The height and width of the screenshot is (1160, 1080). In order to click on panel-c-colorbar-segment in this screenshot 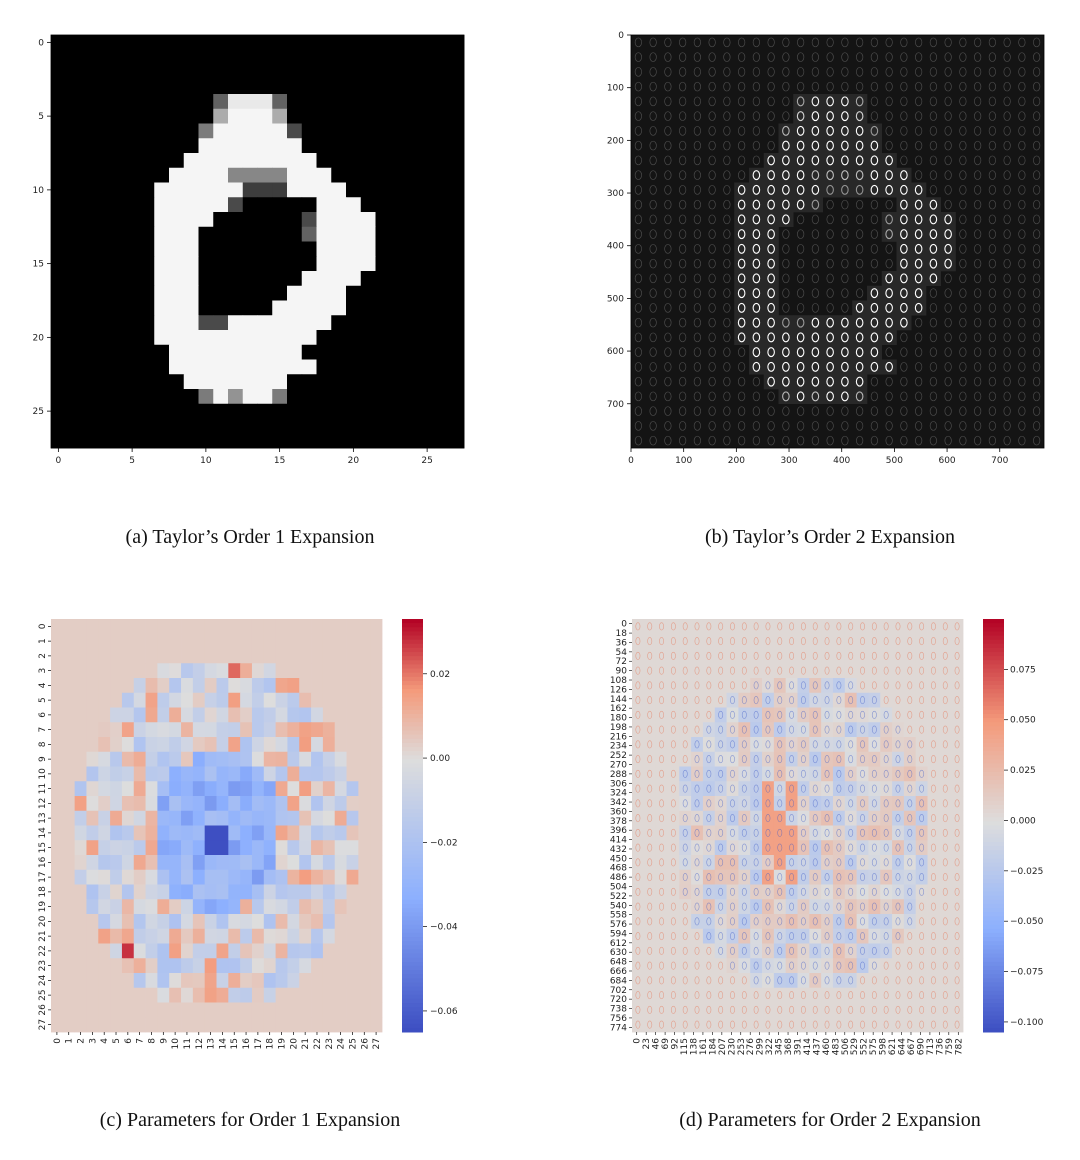, I will do `click(412, 745)`.